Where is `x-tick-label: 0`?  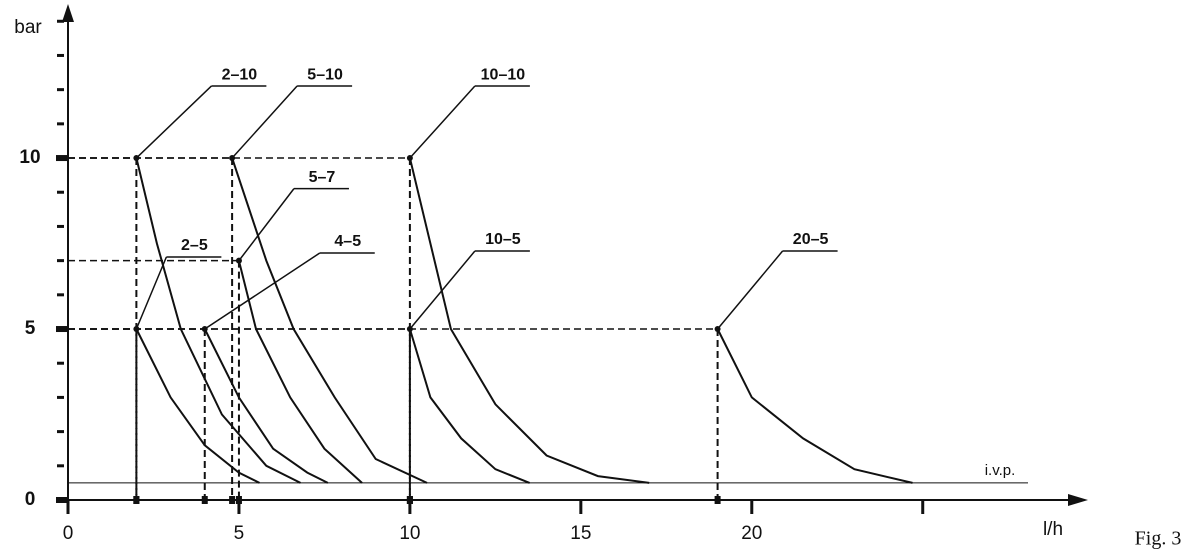 x-tick-label: 0 is located at coordinates (68, 533).